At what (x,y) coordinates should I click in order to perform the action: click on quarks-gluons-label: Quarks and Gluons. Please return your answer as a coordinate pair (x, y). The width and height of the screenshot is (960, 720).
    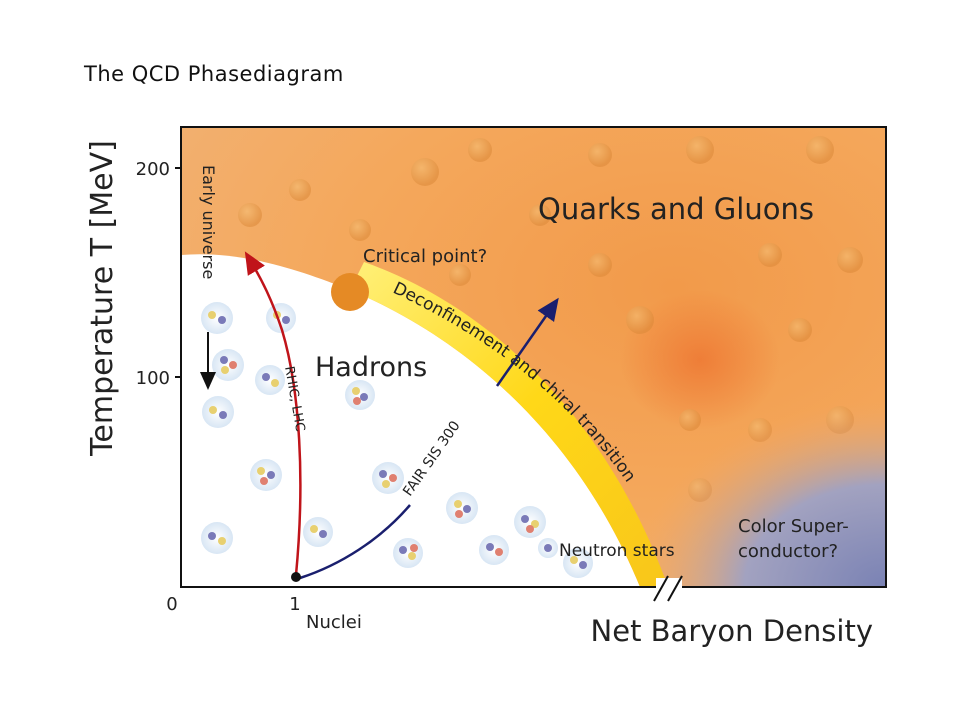
    Looking at the image, I should click on (676, 209).